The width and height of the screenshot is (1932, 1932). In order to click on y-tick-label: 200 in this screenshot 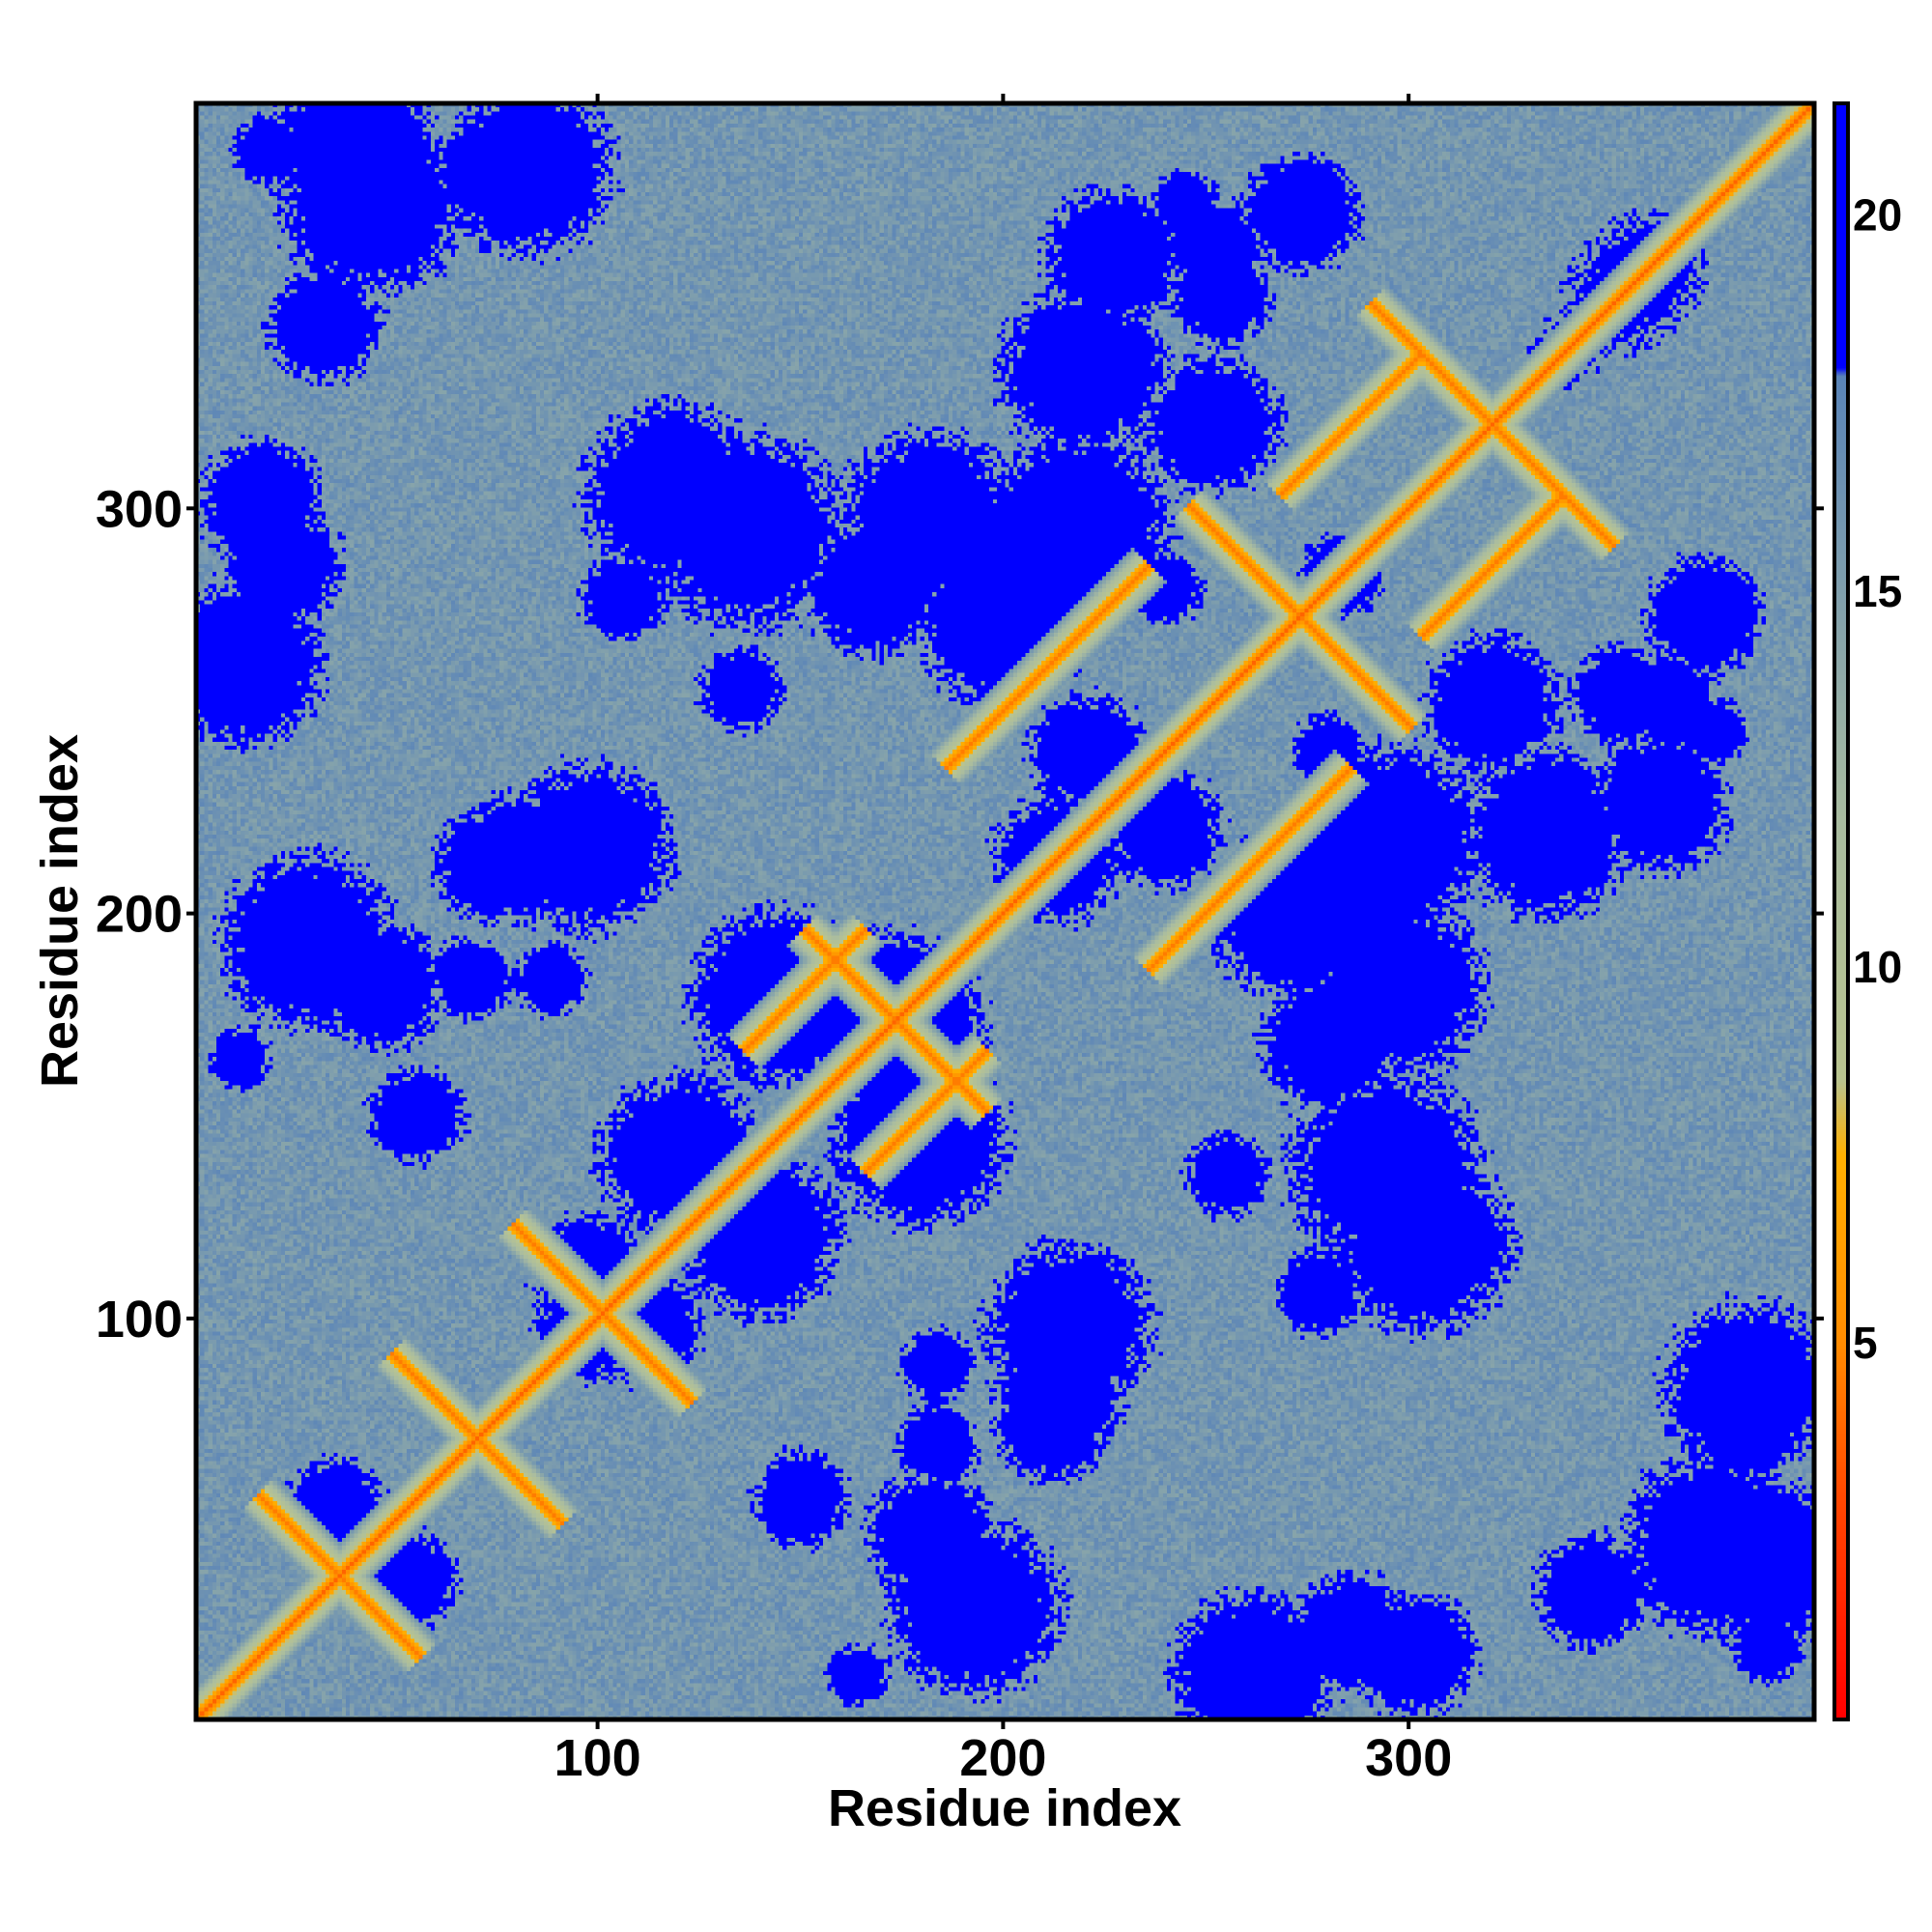, I will do `click(139, 915)`.